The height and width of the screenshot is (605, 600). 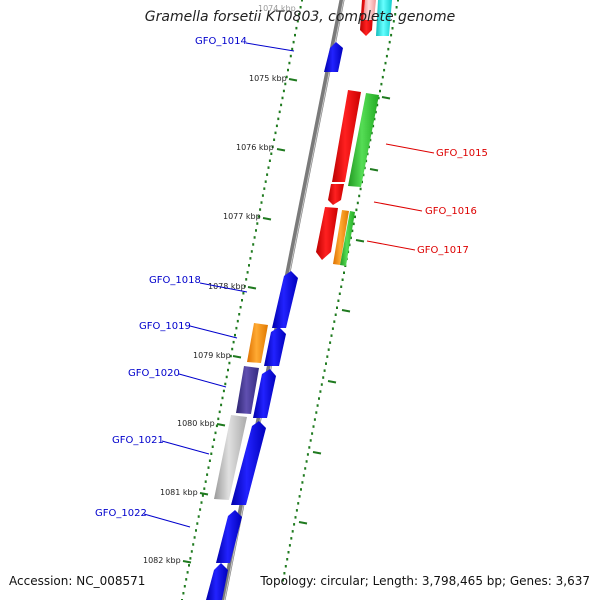 What do you see at coordinates (165, 326) in the screenshot?
I see `gene-label-gfo-1019: GFO_1019` at bounding box center [165, 326].